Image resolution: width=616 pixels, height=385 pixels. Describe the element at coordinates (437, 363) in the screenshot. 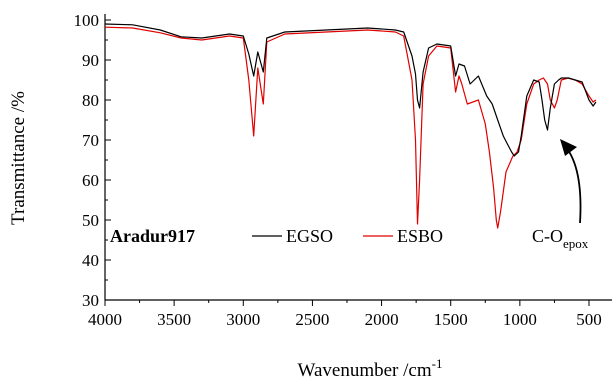

I see `x-axis-title-superscript: -1` at that location.